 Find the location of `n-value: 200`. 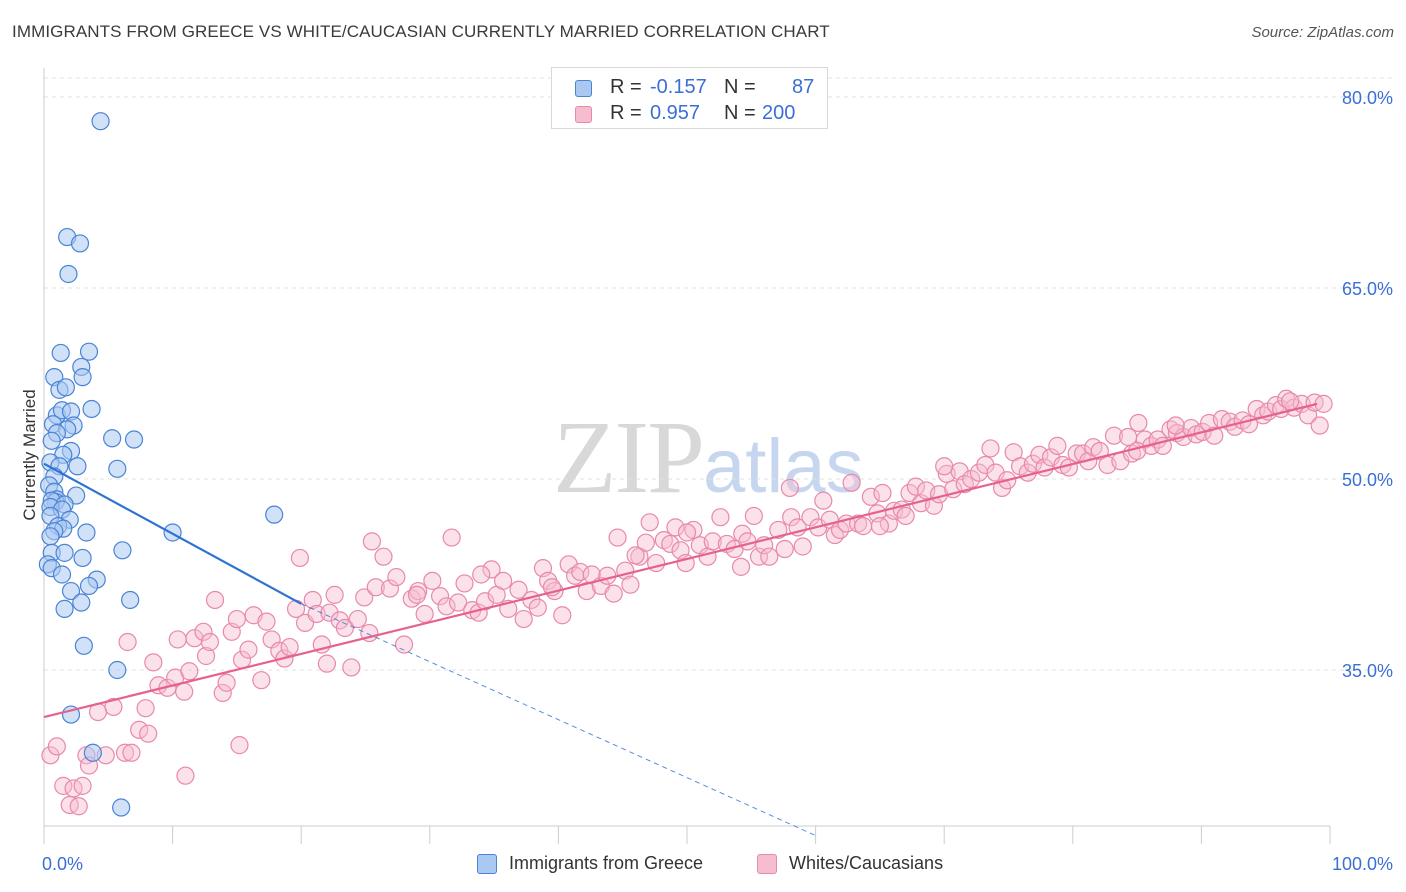

n-value: 200 is located at coordinates (779, 113).